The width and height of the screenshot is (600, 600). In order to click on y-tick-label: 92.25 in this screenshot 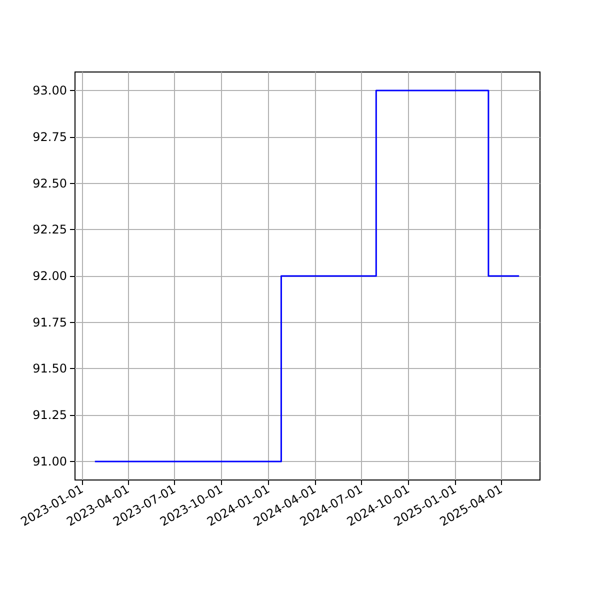, I will do `click(49, 229)`.